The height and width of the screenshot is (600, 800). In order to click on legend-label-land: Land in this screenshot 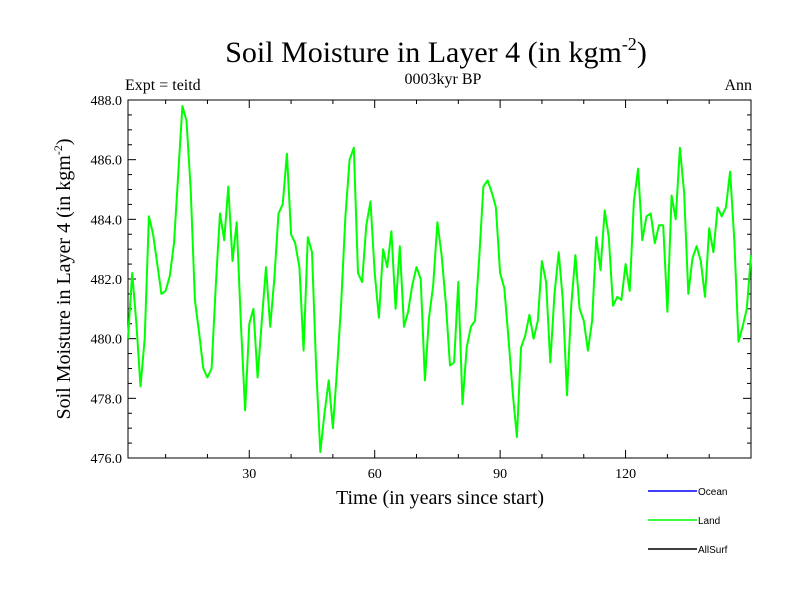, I will do `click(709, 521)`.